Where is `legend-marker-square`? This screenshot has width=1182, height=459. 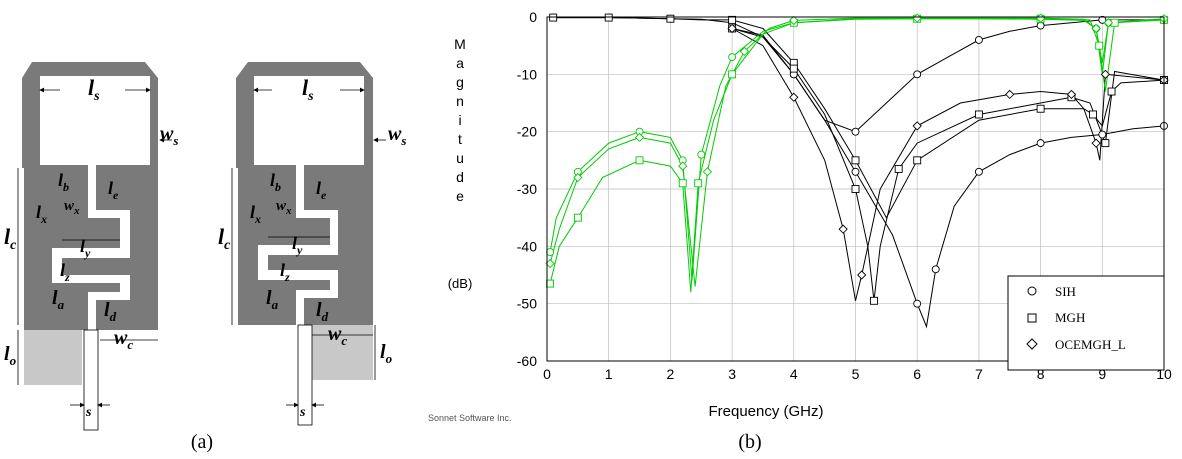
legend-marker-square is located at coordinates (1032, 318).